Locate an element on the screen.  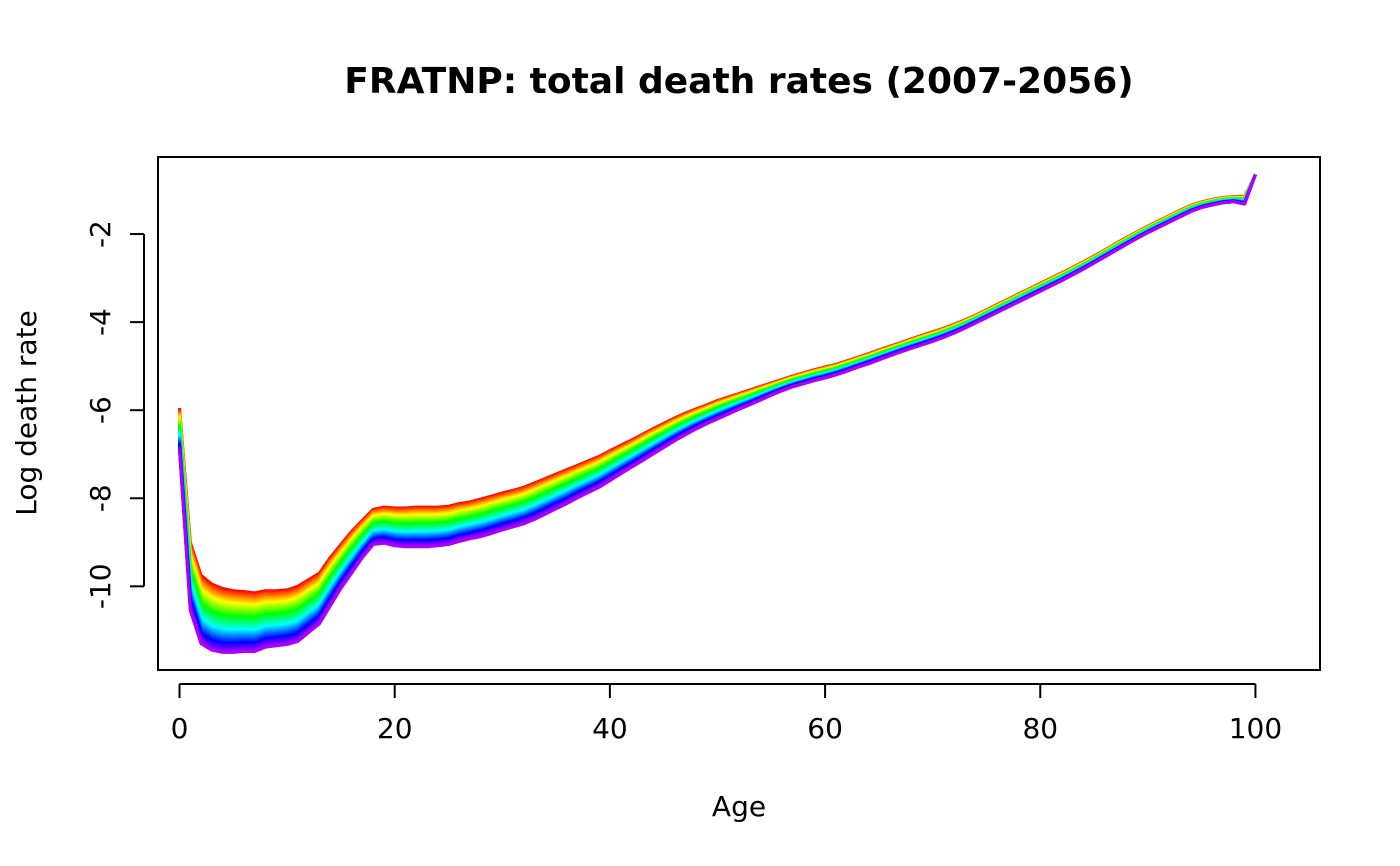
x-tick-label: 60 is located at coordinates (825, 728).